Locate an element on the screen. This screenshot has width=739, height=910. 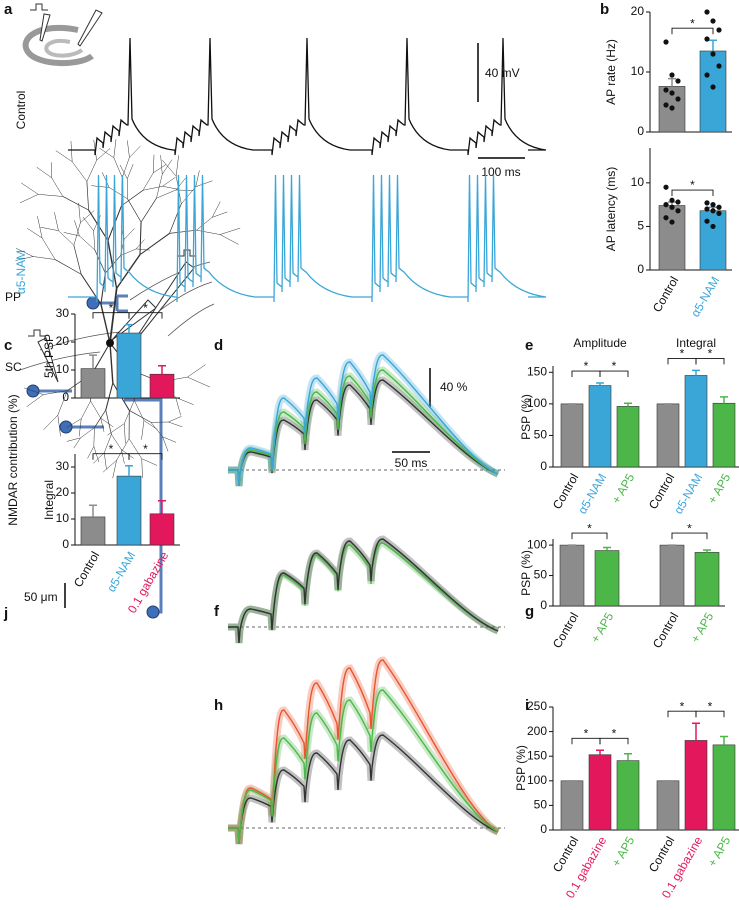
electrode is located at coordinates (134, 320).